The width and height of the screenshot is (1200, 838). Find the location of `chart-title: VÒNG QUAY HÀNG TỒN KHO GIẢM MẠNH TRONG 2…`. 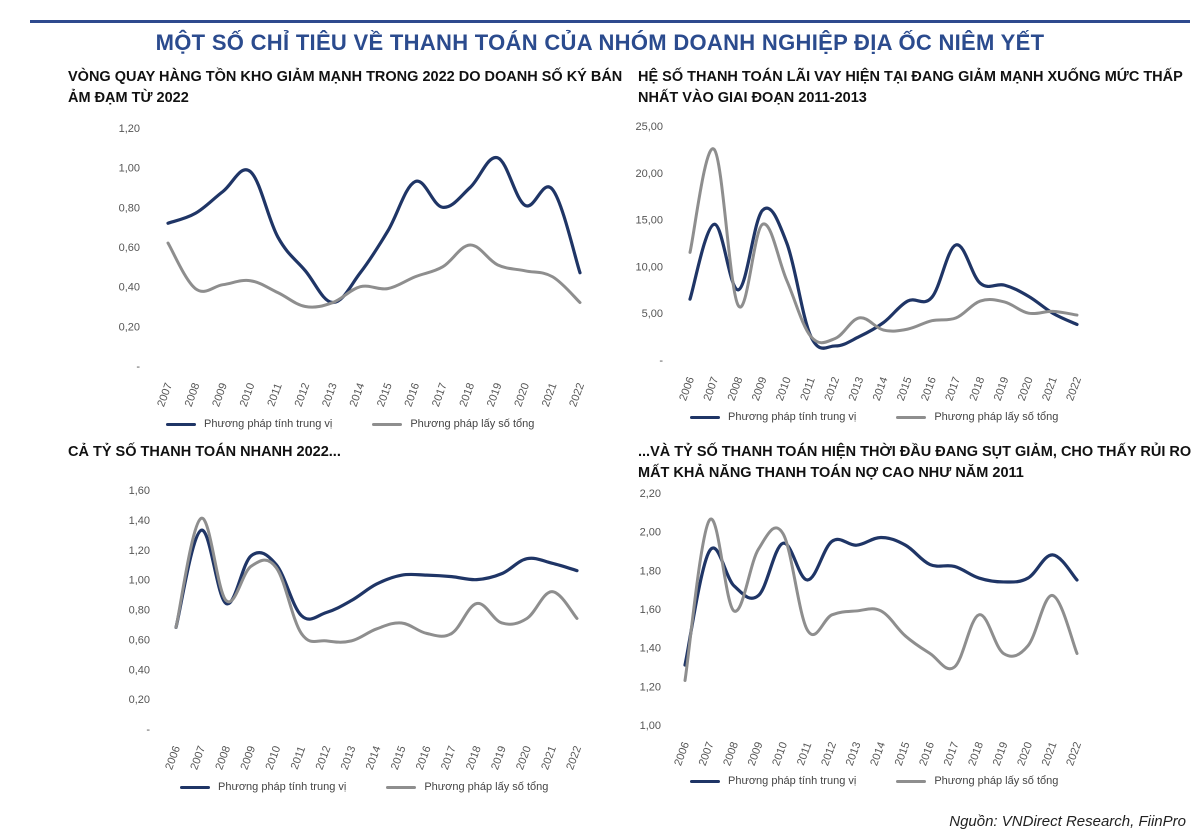

chart-title: VÒNG QUAY HÀNG TỒN KHO GIẢM MẠNH TRONG 2… is located at coordinates (345, 87).